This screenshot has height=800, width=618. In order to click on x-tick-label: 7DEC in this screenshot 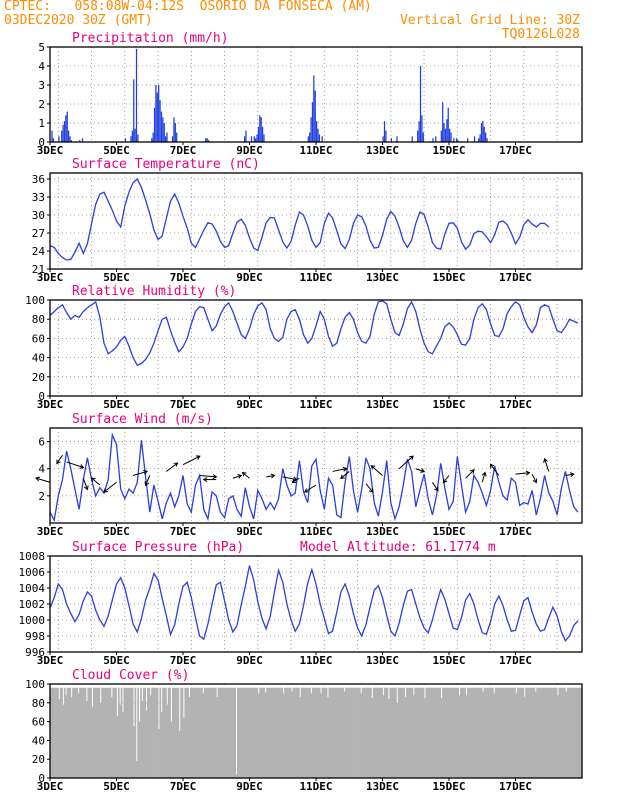, I will do `click(183, 786)`.